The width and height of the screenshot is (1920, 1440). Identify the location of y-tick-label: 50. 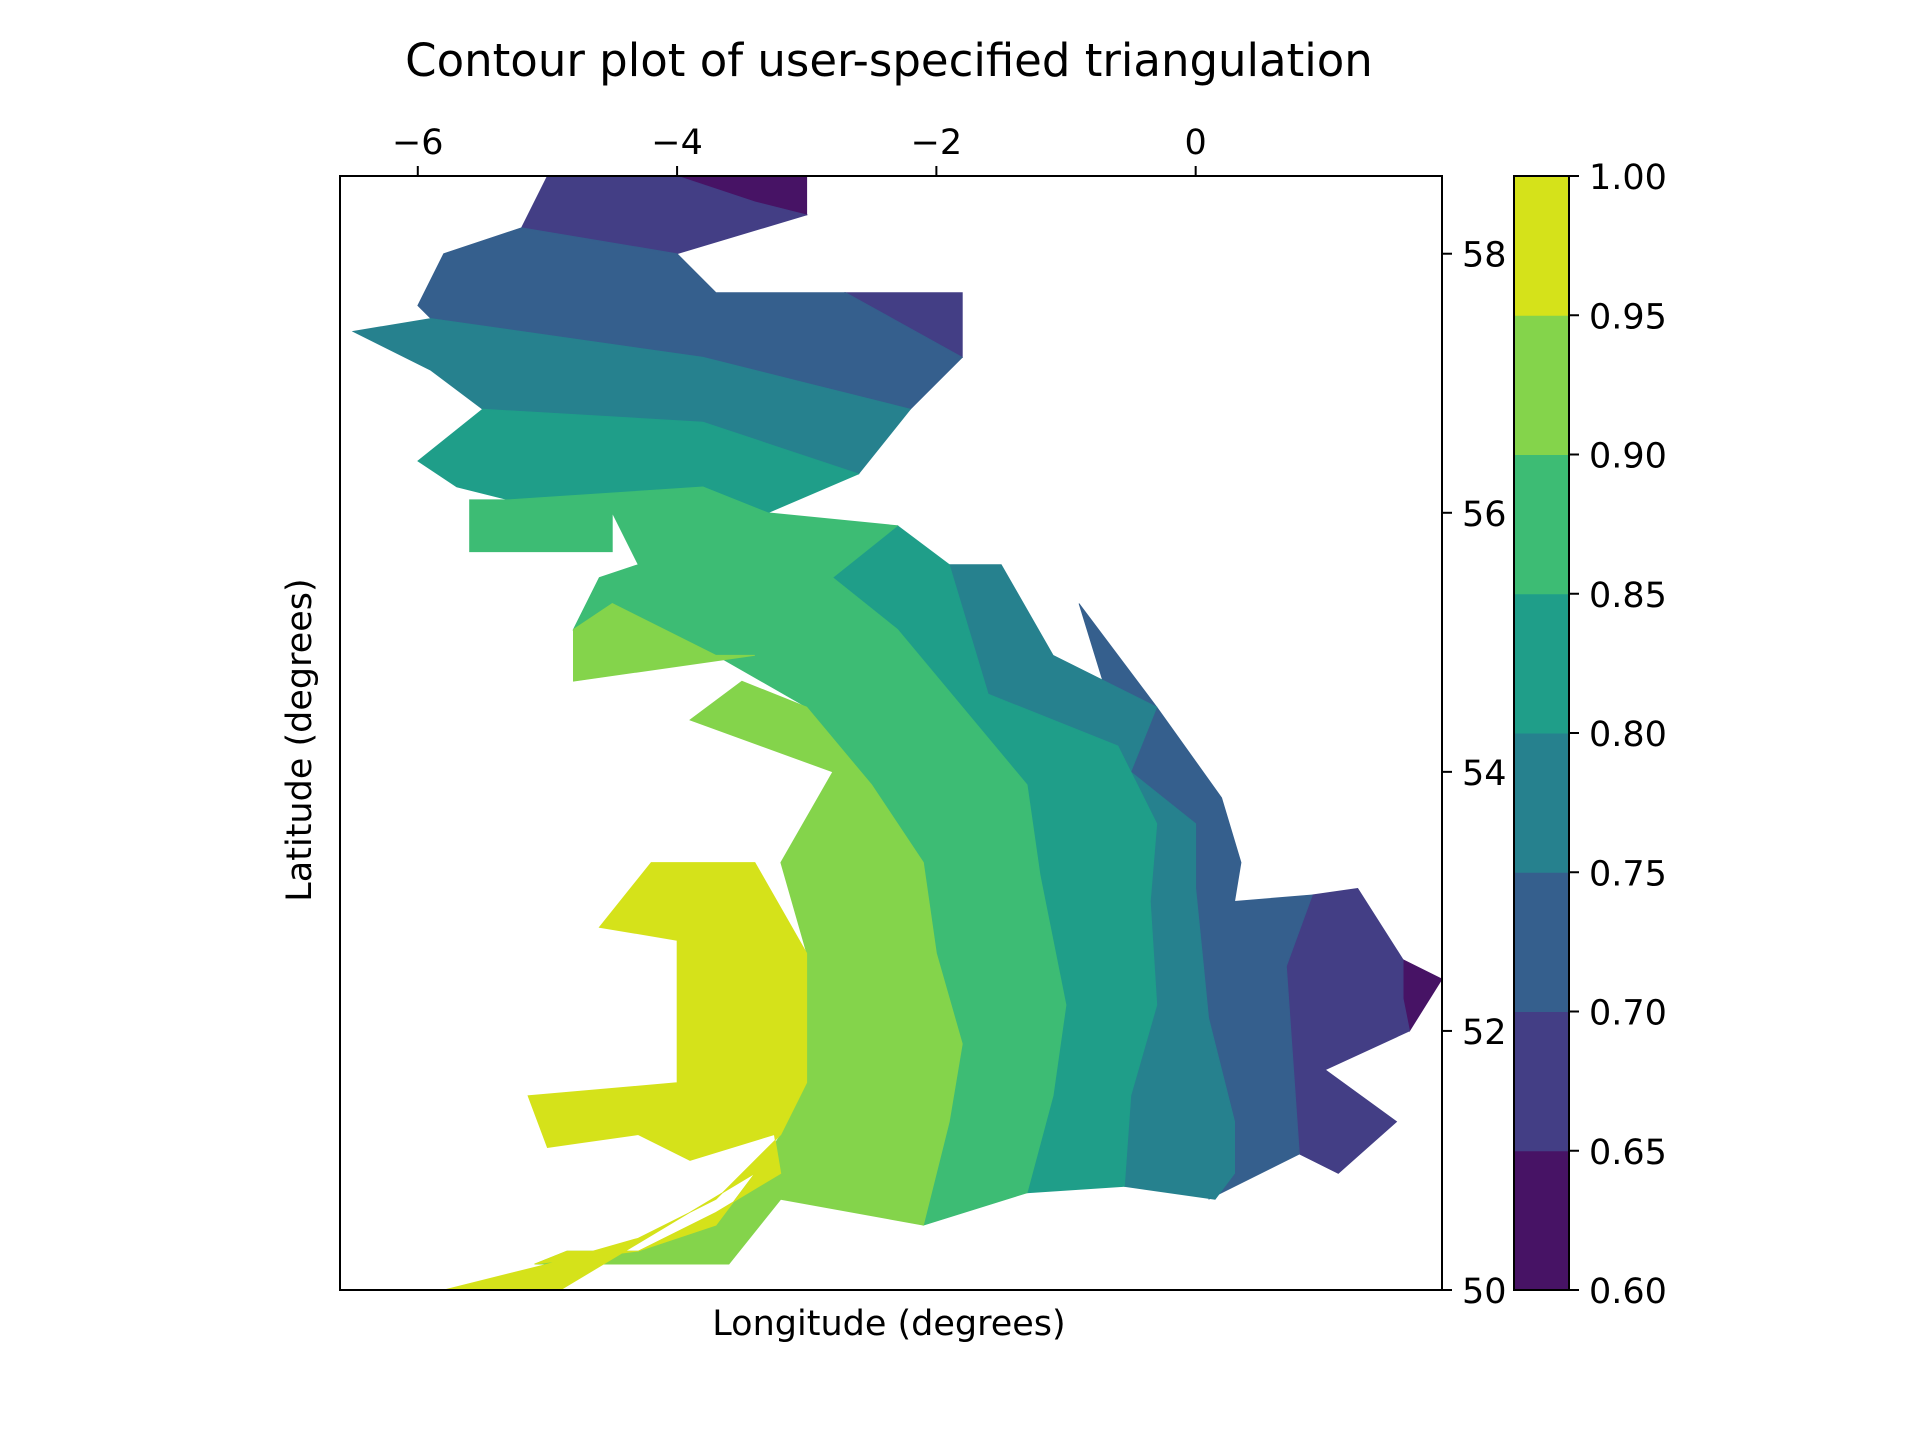
(1484, 1292).